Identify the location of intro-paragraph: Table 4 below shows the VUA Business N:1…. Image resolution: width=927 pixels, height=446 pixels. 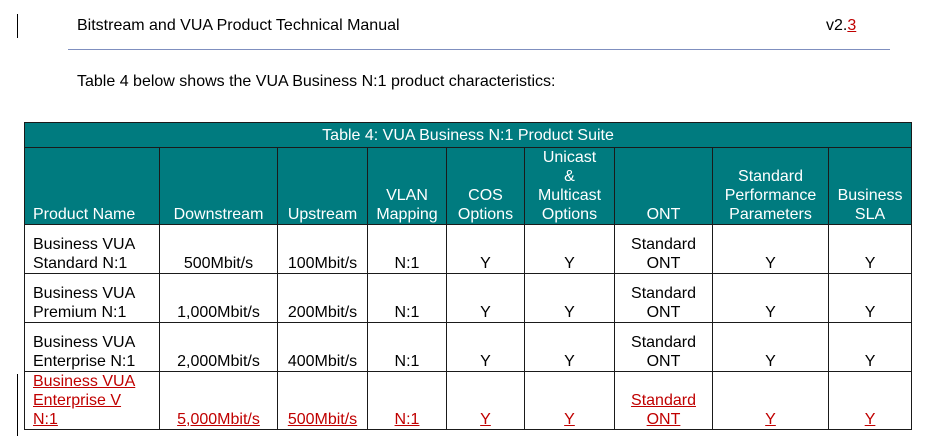
(316, 81).